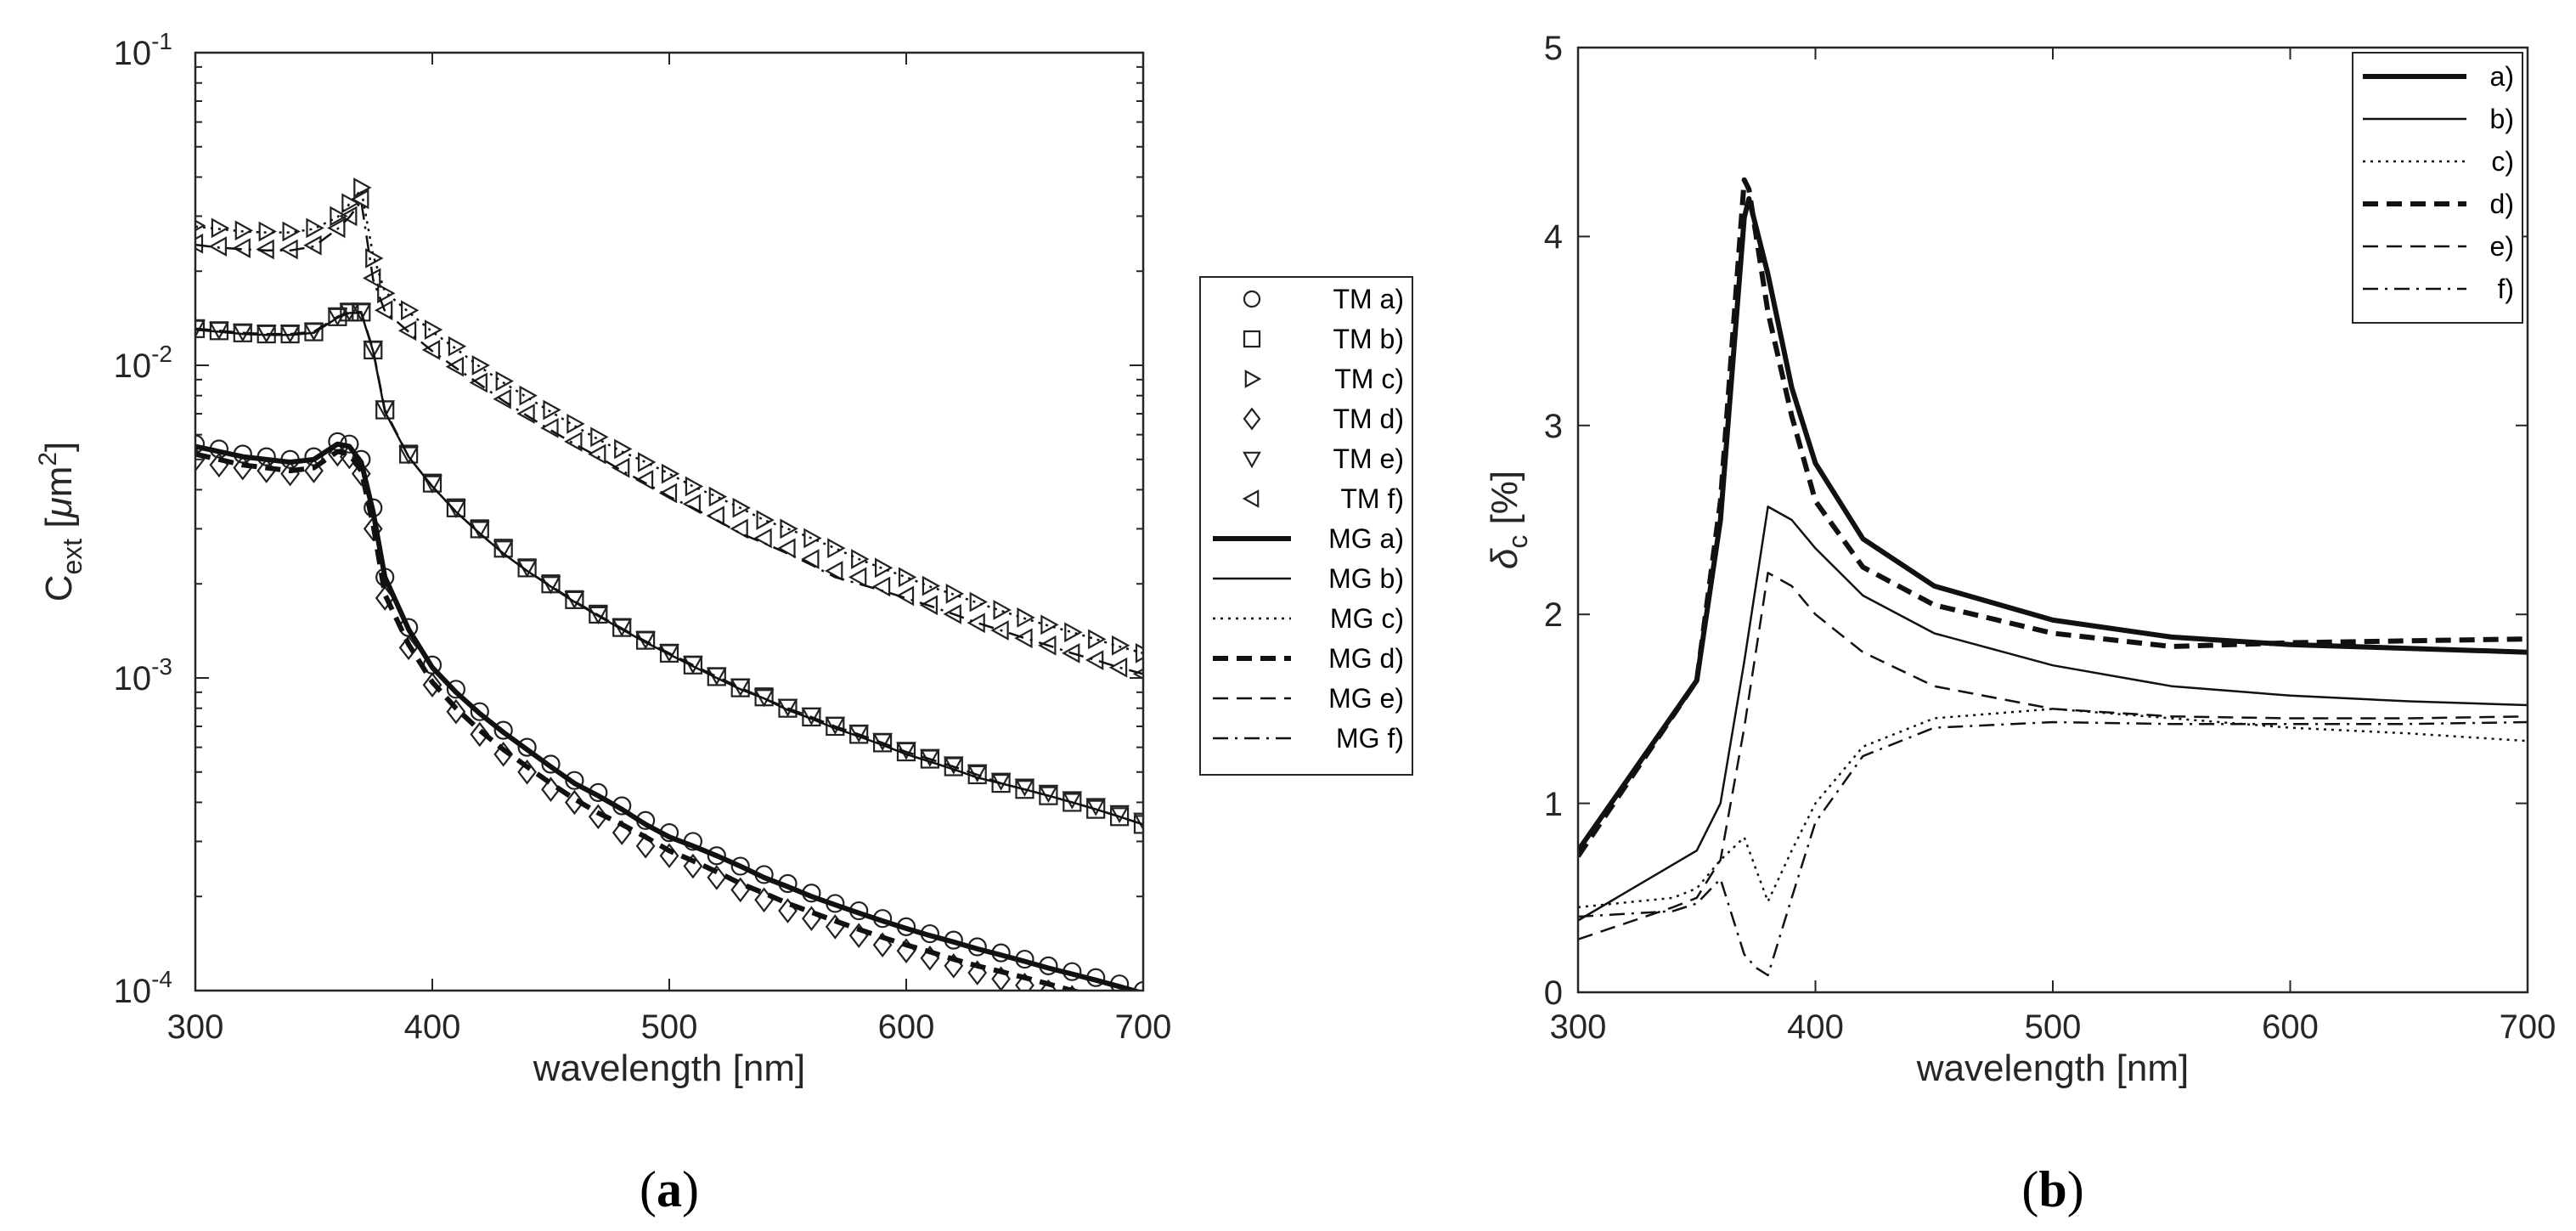 The image size is (2576, 1231). Describe the element at coordinates (2502, 76) in the screenshot. I see `legend-label: a)` at that location.